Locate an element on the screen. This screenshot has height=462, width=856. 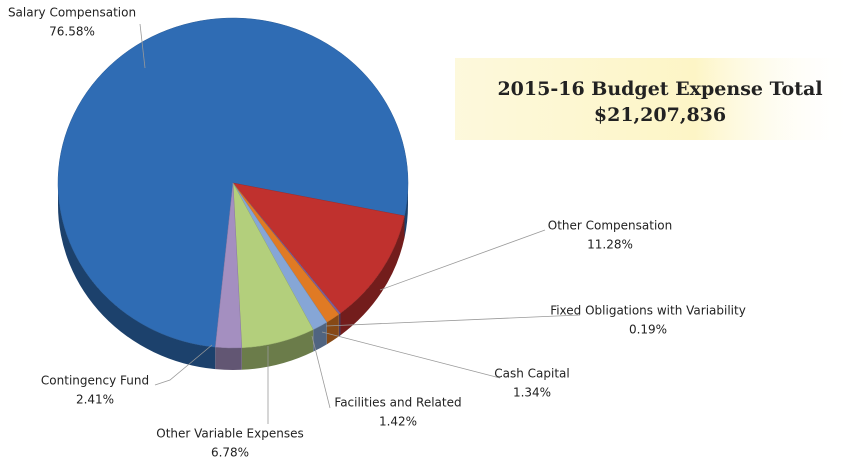
slice-label: Cash Capital is located at coordinates (531, 374).